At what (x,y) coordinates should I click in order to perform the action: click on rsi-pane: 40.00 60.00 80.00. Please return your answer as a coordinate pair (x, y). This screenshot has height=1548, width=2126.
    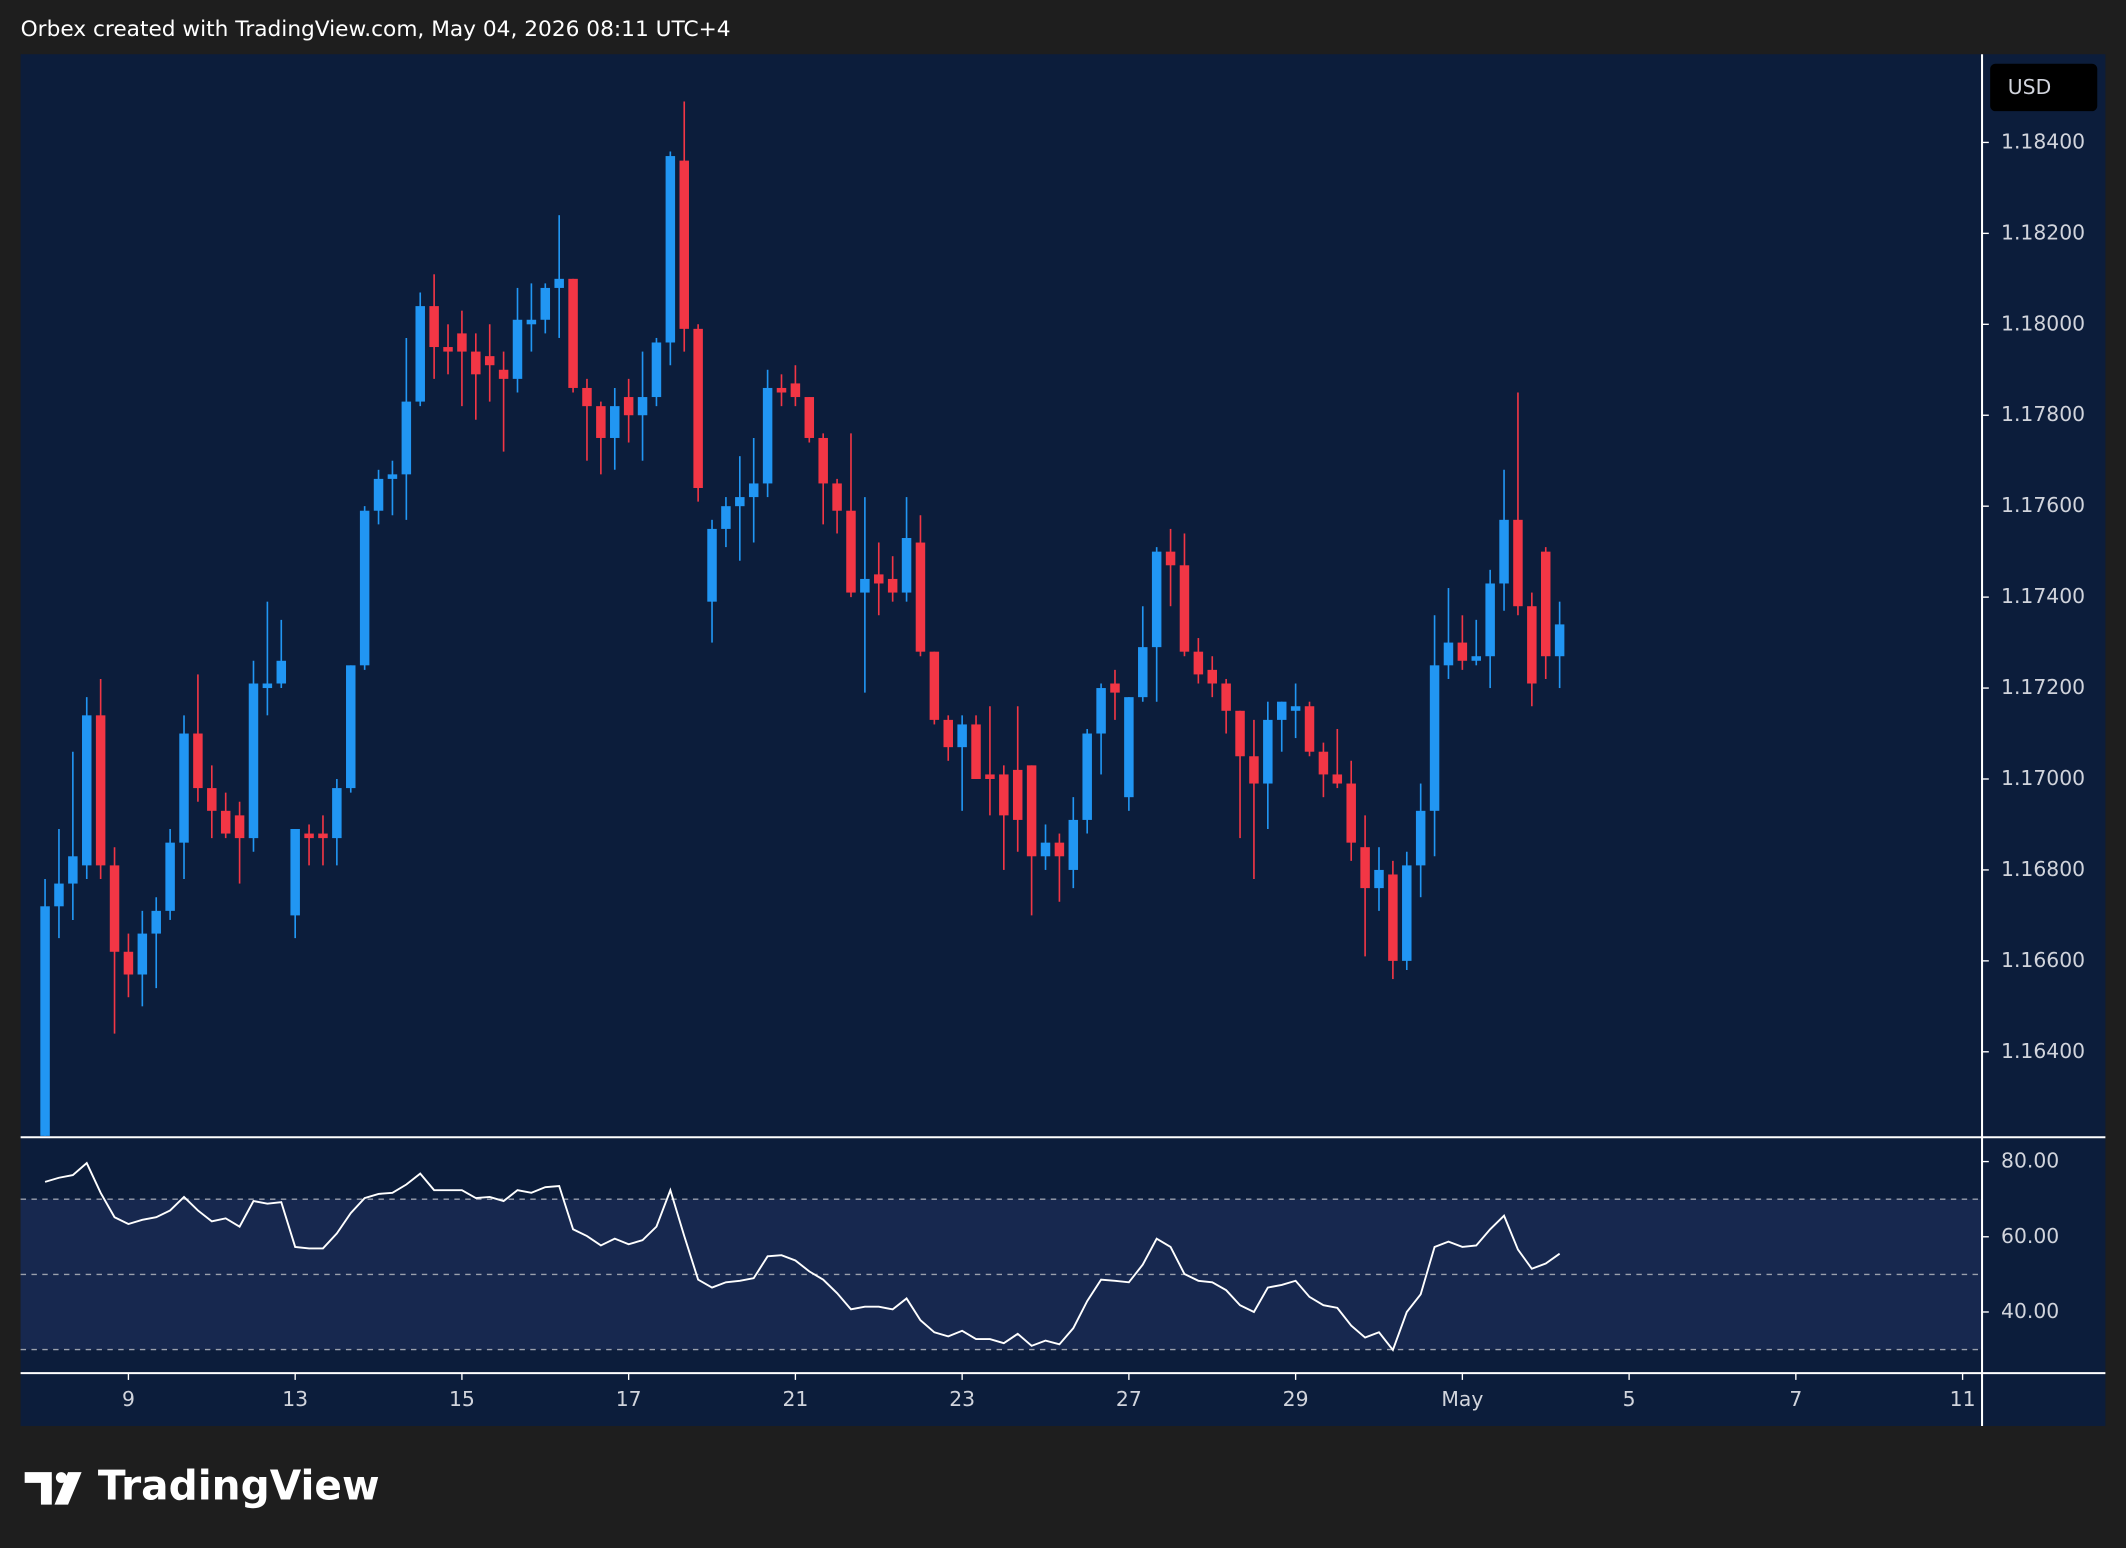
    Looking at the image, I should click on (1039, 1250).